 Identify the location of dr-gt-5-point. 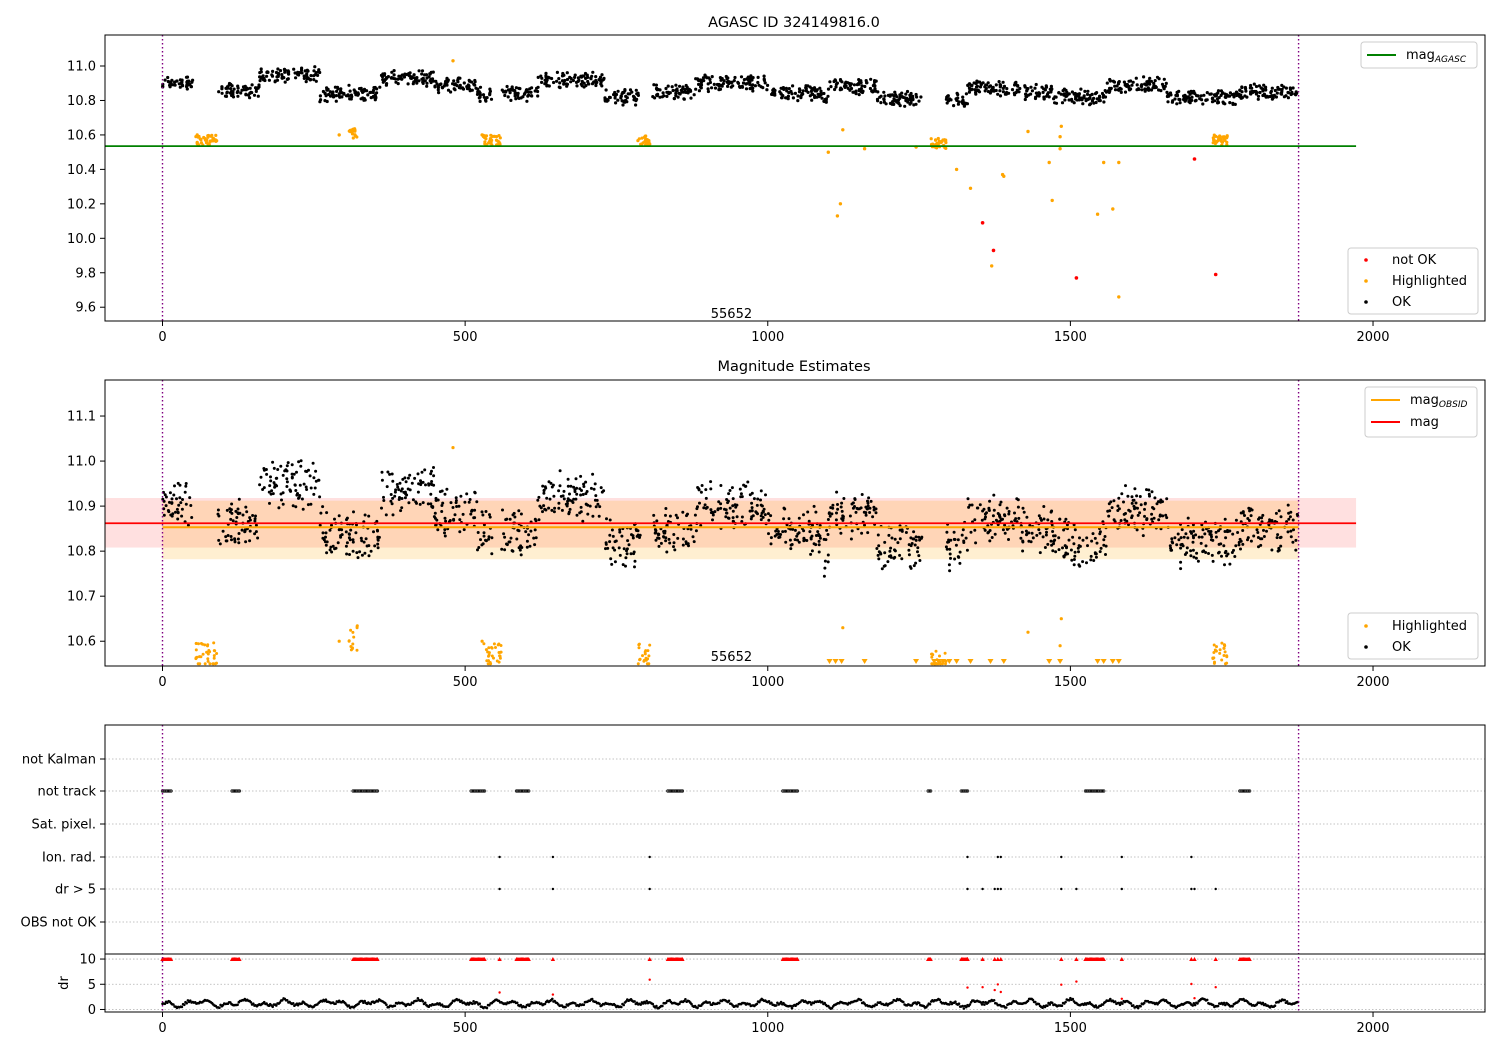
(982, 889).